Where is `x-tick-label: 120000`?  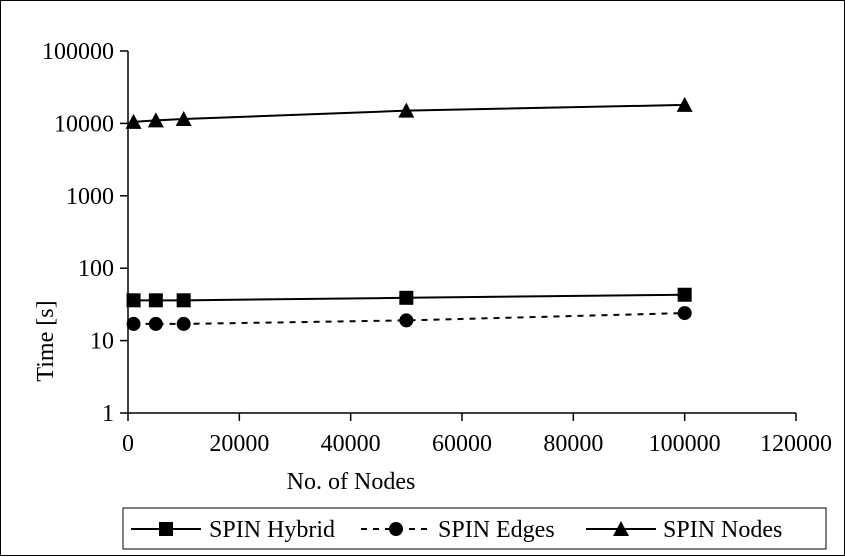 x-tick-label: 120000 is located at coordinates (796, 444).